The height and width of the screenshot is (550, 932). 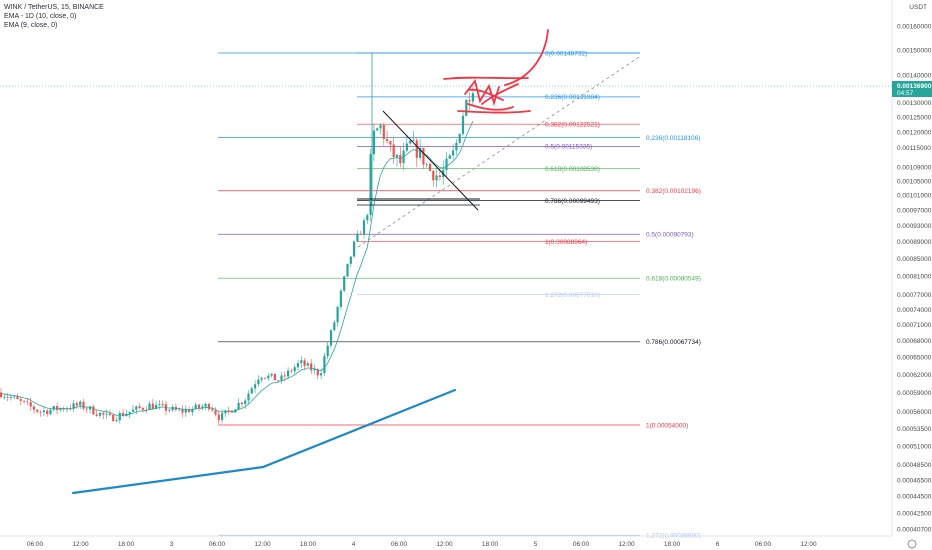 I want to click on price-tick-label: 0.00125000, so click(x=914, y=117).